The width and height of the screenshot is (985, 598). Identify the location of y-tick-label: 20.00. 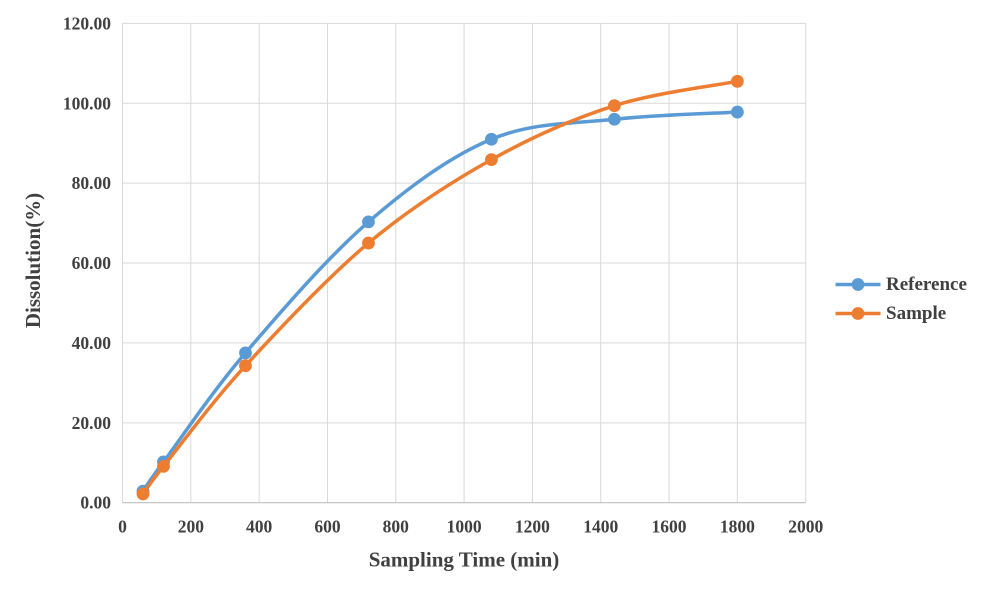
(92, 423).